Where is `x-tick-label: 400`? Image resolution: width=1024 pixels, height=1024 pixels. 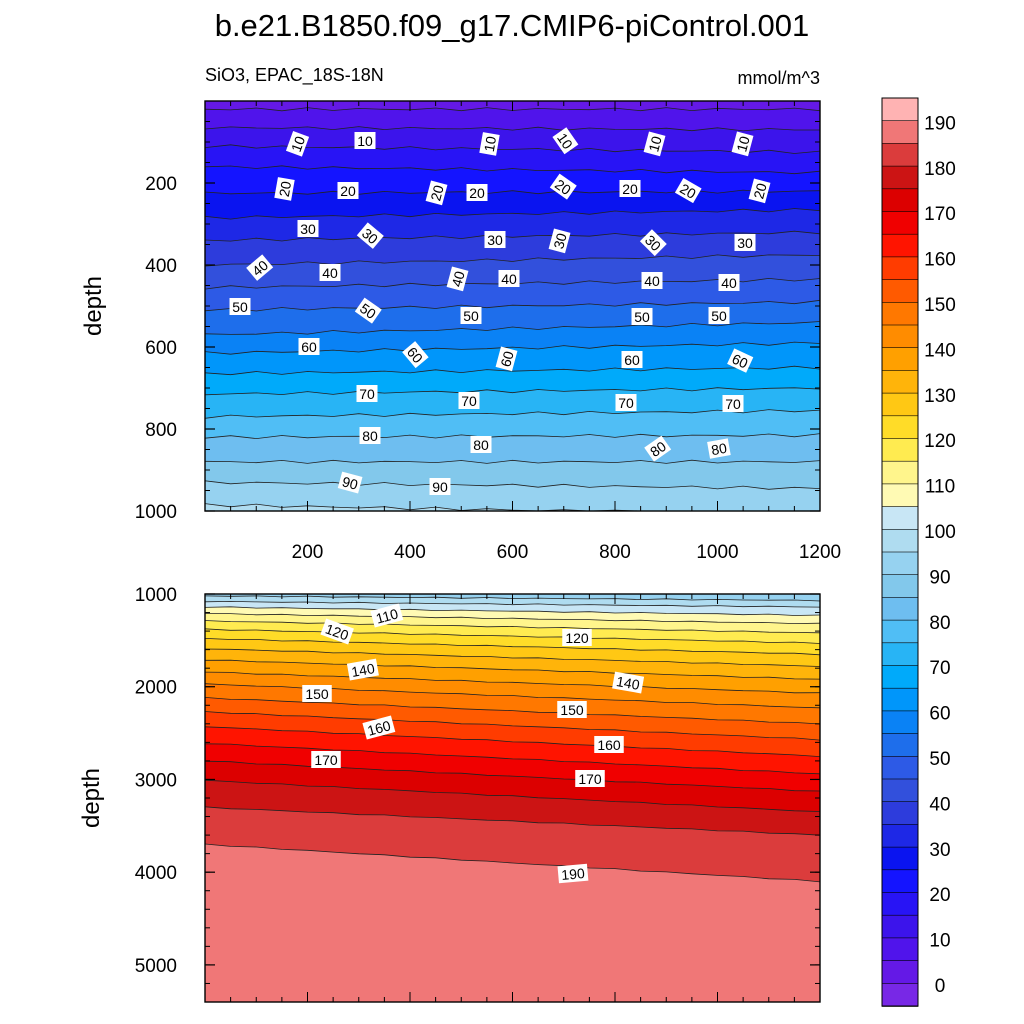
x-tick-label: 400 is located at coordinates (410, 552).